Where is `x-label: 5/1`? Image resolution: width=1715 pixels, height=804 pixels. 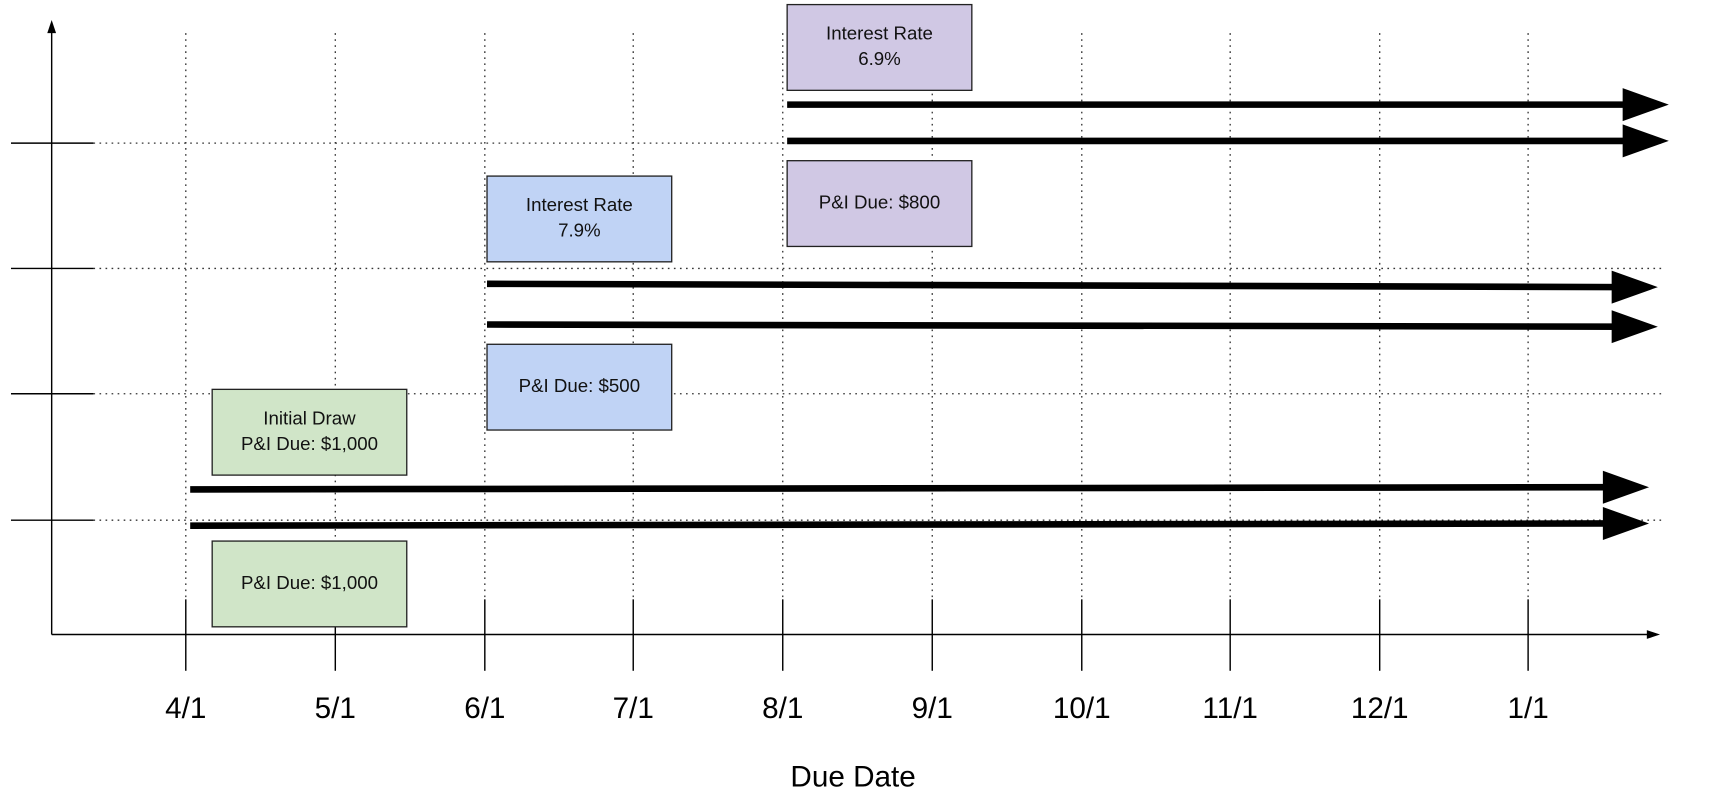
x-label: 5/1 is located at coordinates (335, 708).